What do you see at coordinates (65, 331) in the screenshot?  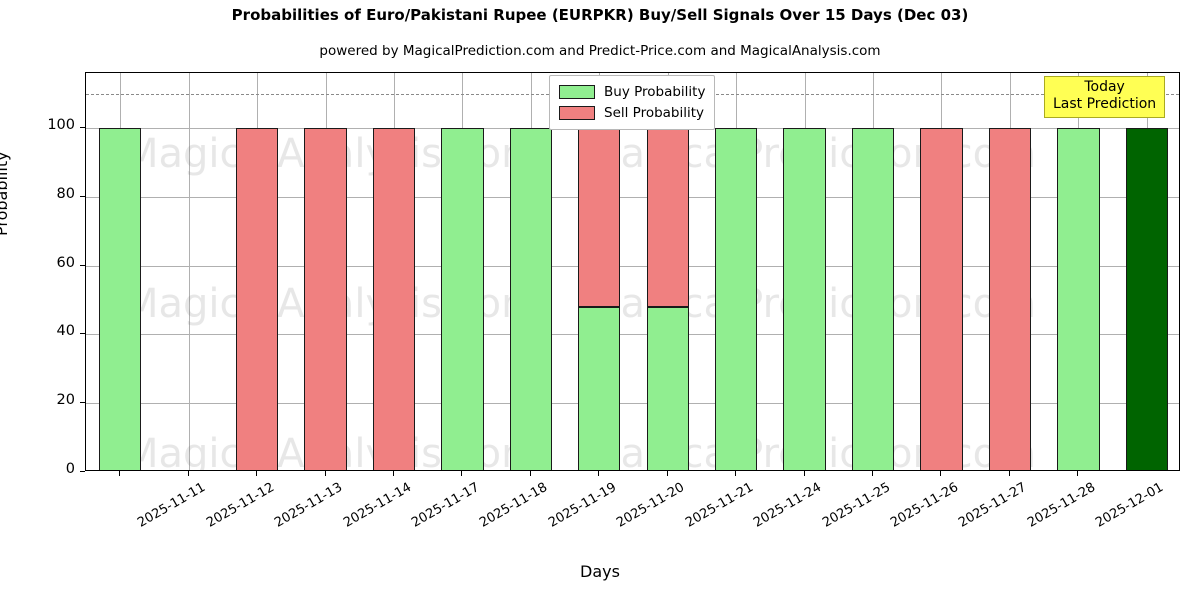 I see `y-axis-tick-label: 40` at bounding box center [65, 331].